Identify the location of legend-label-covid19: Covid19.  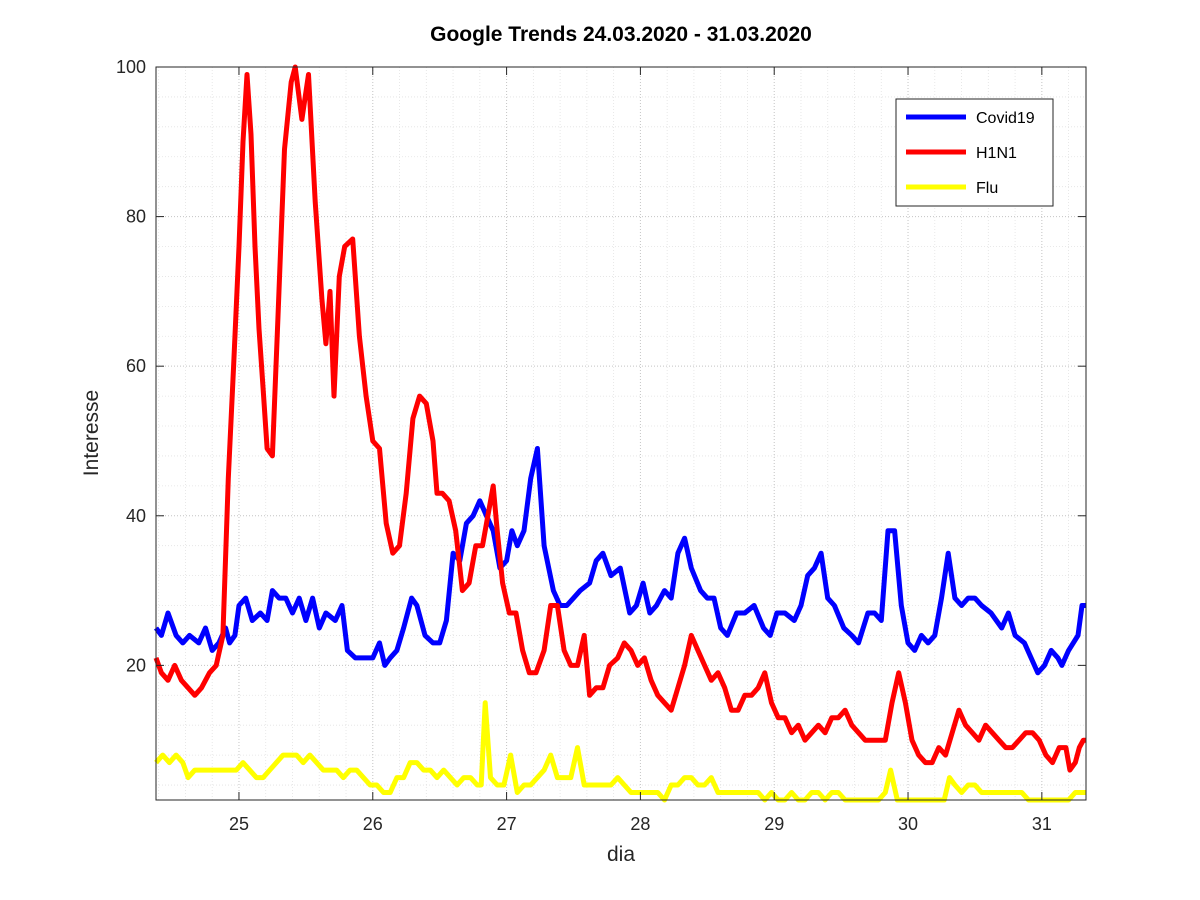
(1005, 118).